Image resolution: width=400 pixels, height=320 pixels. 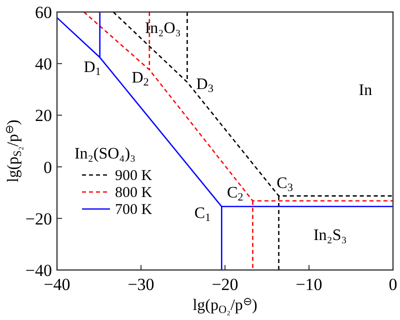 I want to click on annotation: D$_{2}$, so click(x=140, y=79).